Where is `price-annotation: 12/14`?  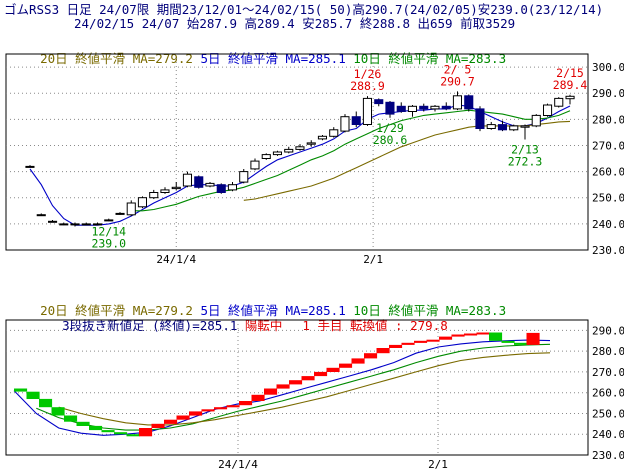
price-annotation: 12/14 is located at coordinates (108, 231).